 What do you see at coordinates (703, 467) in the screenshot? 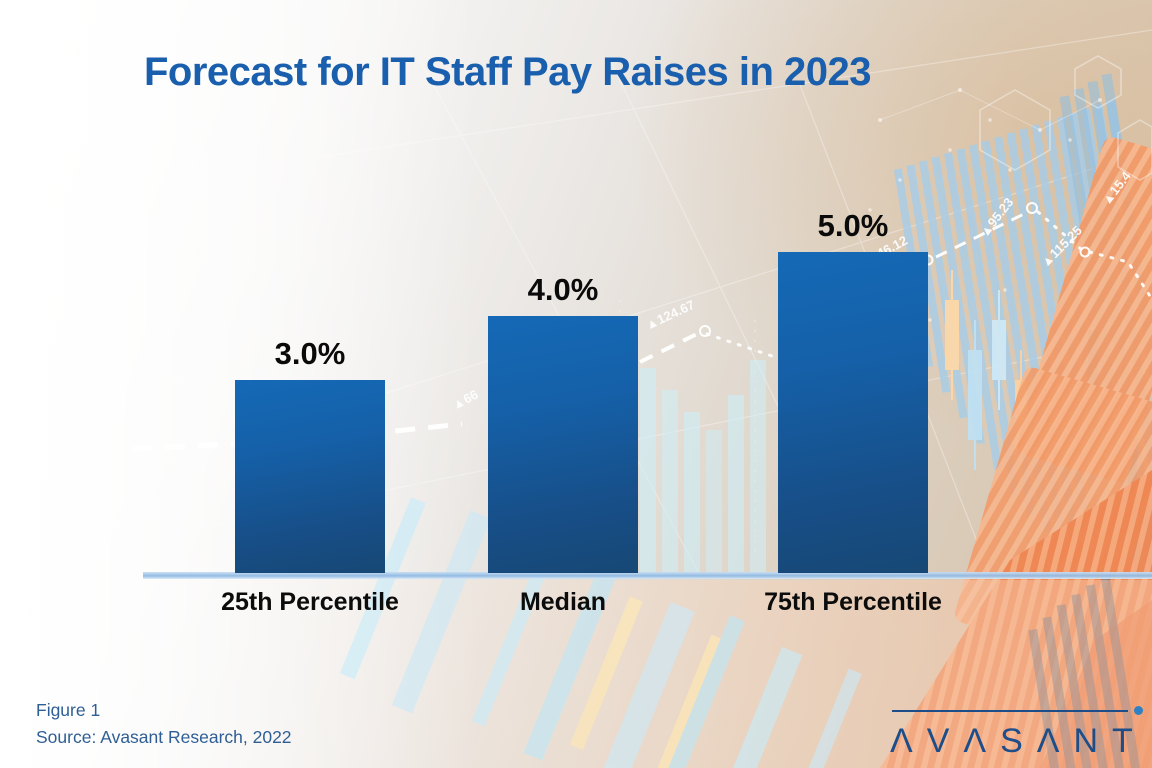
I see `decorative-bar-cluster-center` at bounding box center [703, 467].